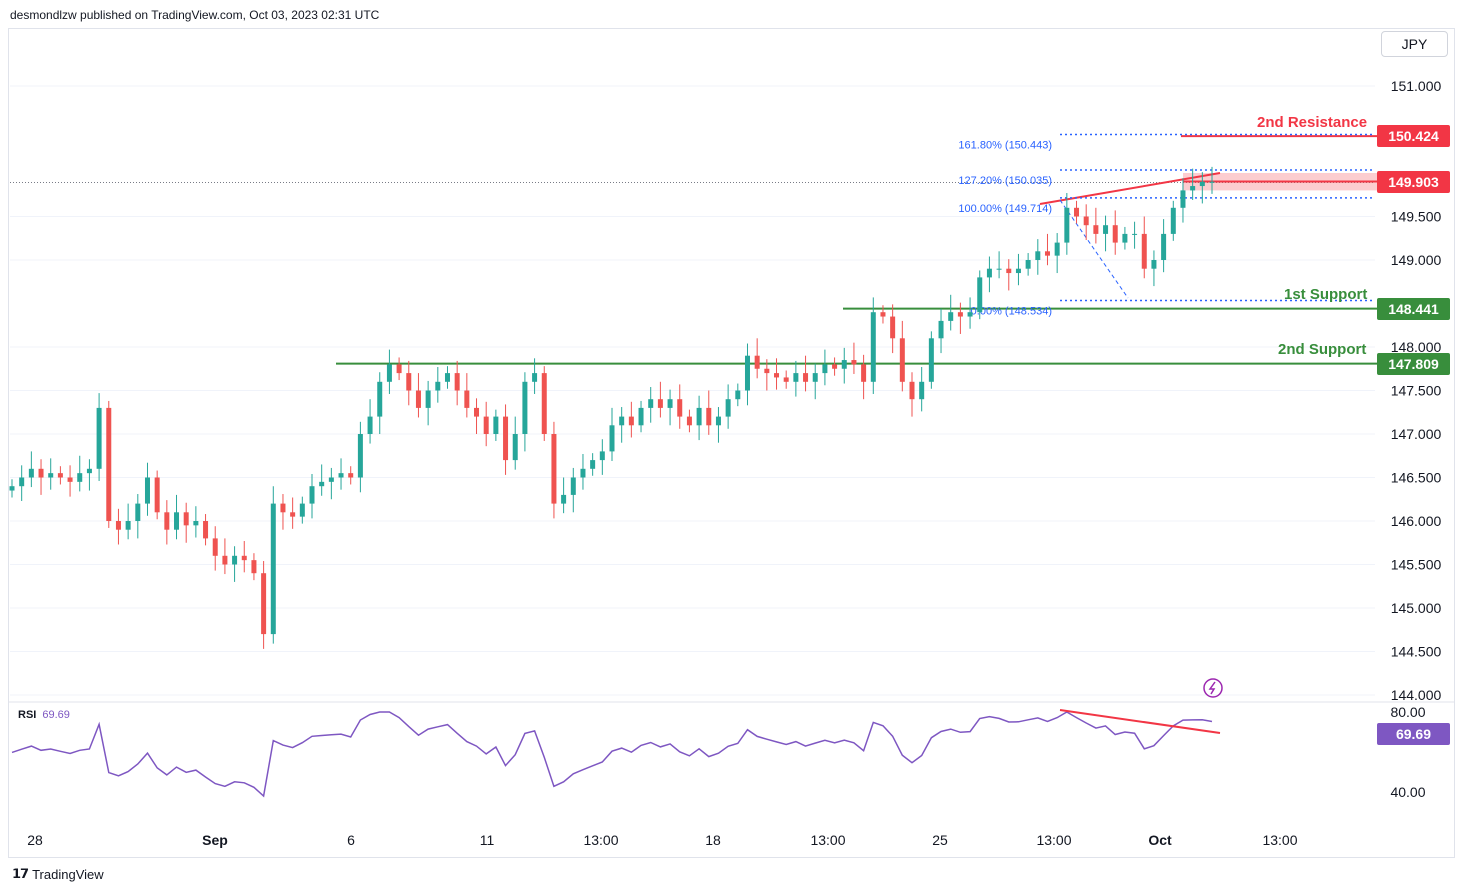  What do you see at coordinates (1416, 652) in the screenshot?
I see `y-tick-label: 144.500` at bounding box center [1416, 652].